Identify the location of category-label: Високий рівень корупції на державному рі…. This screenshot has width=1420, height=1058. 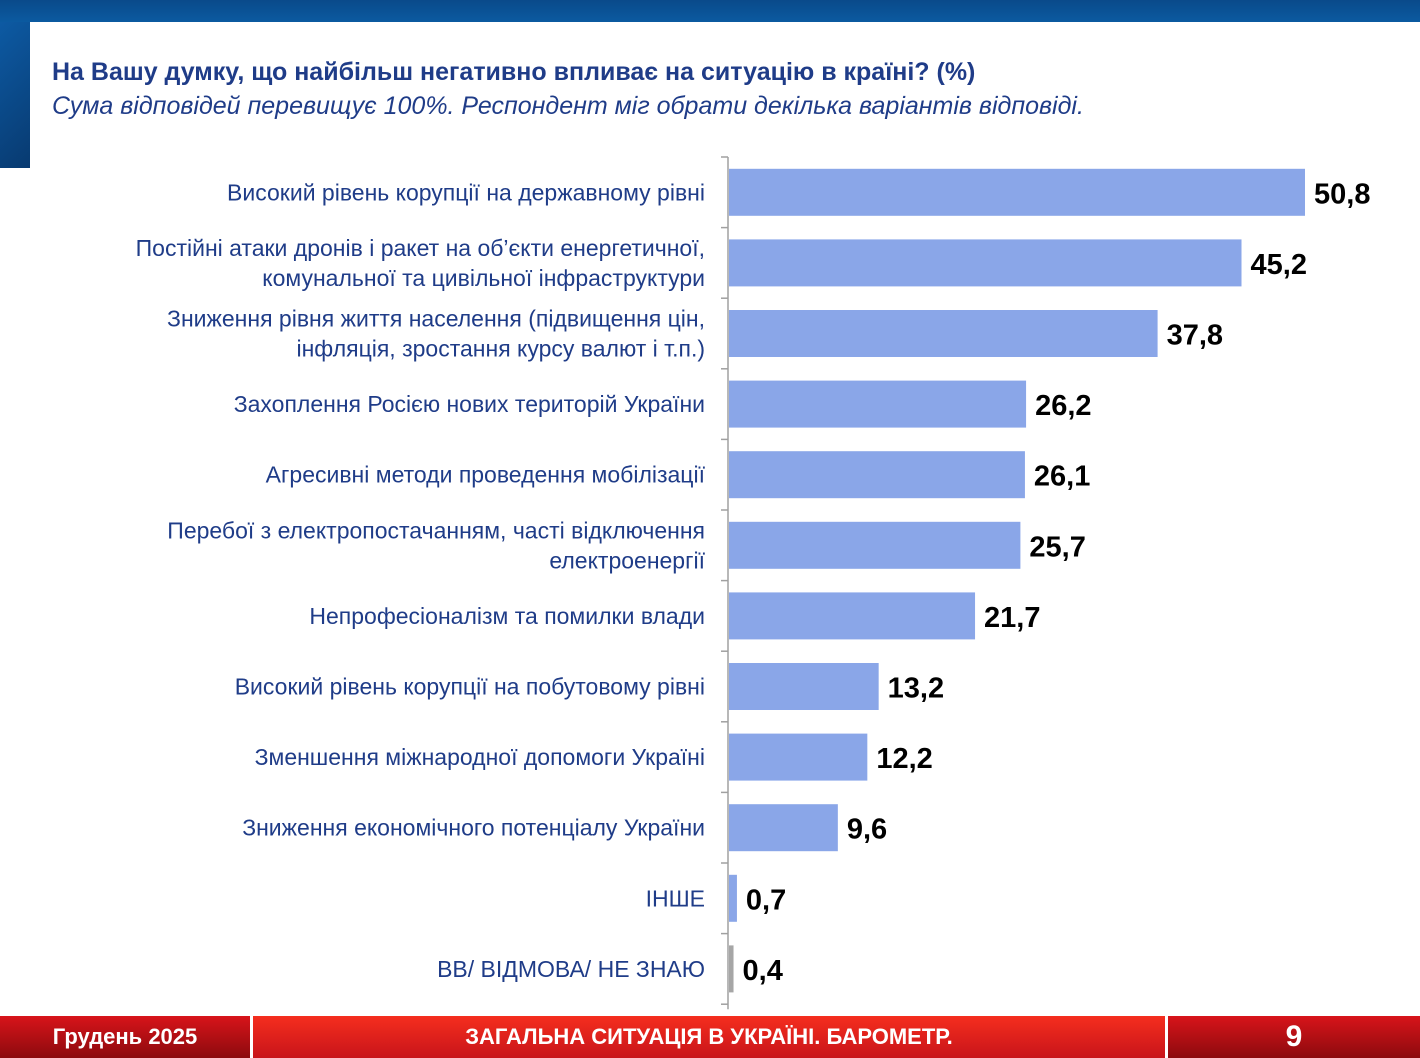
(466, 192).